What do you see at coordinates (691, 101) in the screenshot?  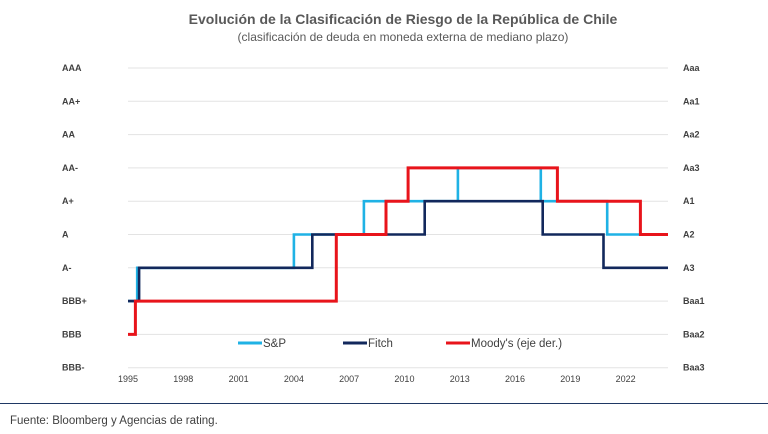 I see `y-right-tick-label: Aa1` at bounding box center [691, 101].